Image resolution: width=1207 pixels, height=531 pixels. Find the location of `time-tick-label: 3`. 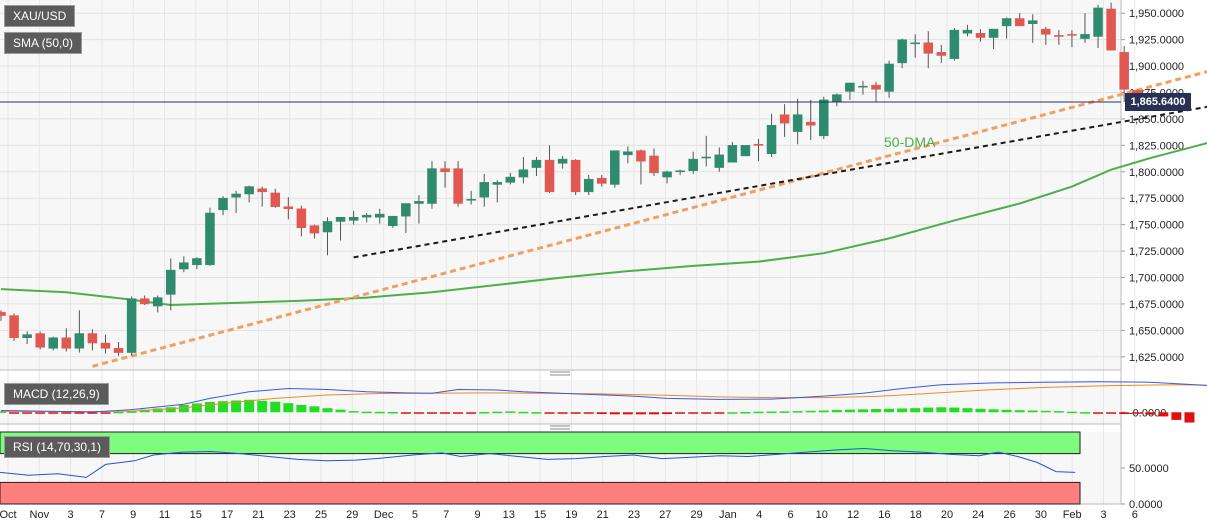

time-tick-label: 3 is located at coordinates (71, 515).